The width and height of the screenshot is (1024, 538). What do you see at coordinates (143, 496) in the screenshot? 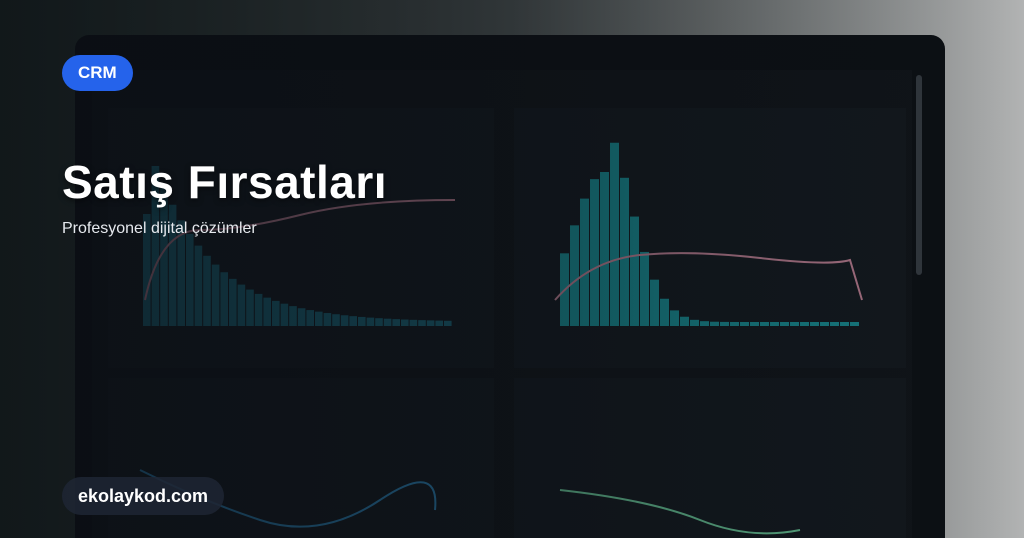
I see `site-name: ekolaykod.com` at bounding box center [143, 496].